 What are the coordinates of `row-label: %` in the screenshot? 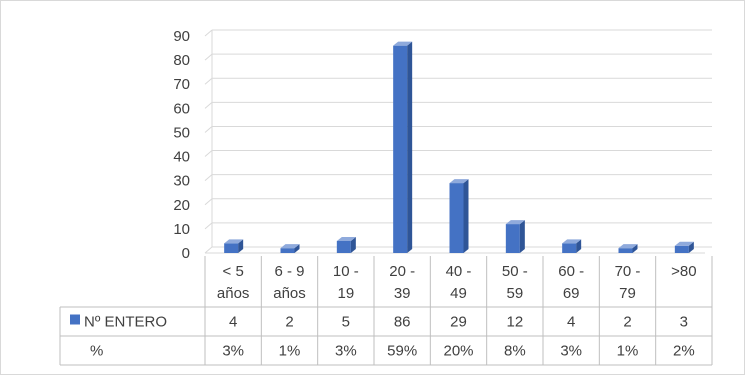 It's located at (96, 351).